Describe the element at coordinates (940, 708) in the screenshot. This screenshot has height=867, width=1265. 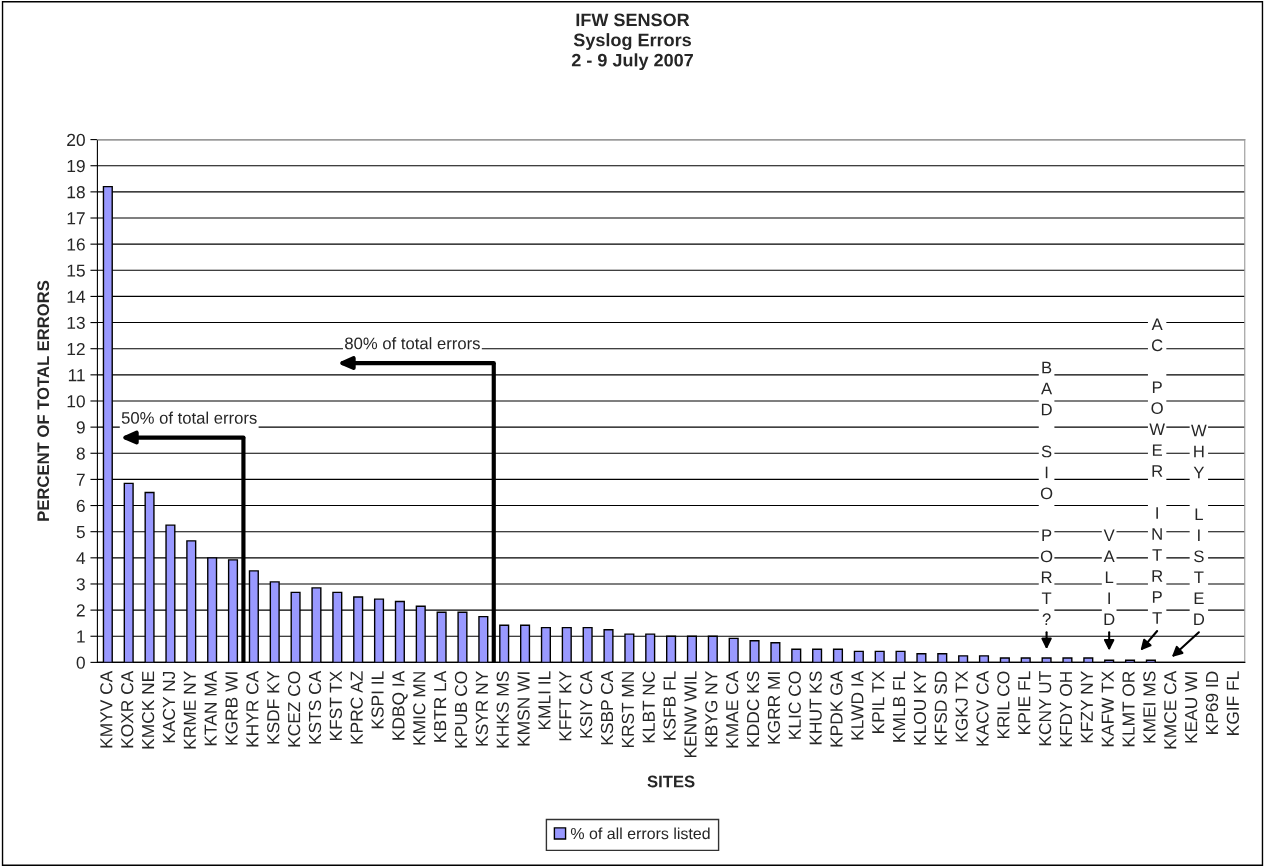
I see `x-tick-label: KFSD SD` at that location.